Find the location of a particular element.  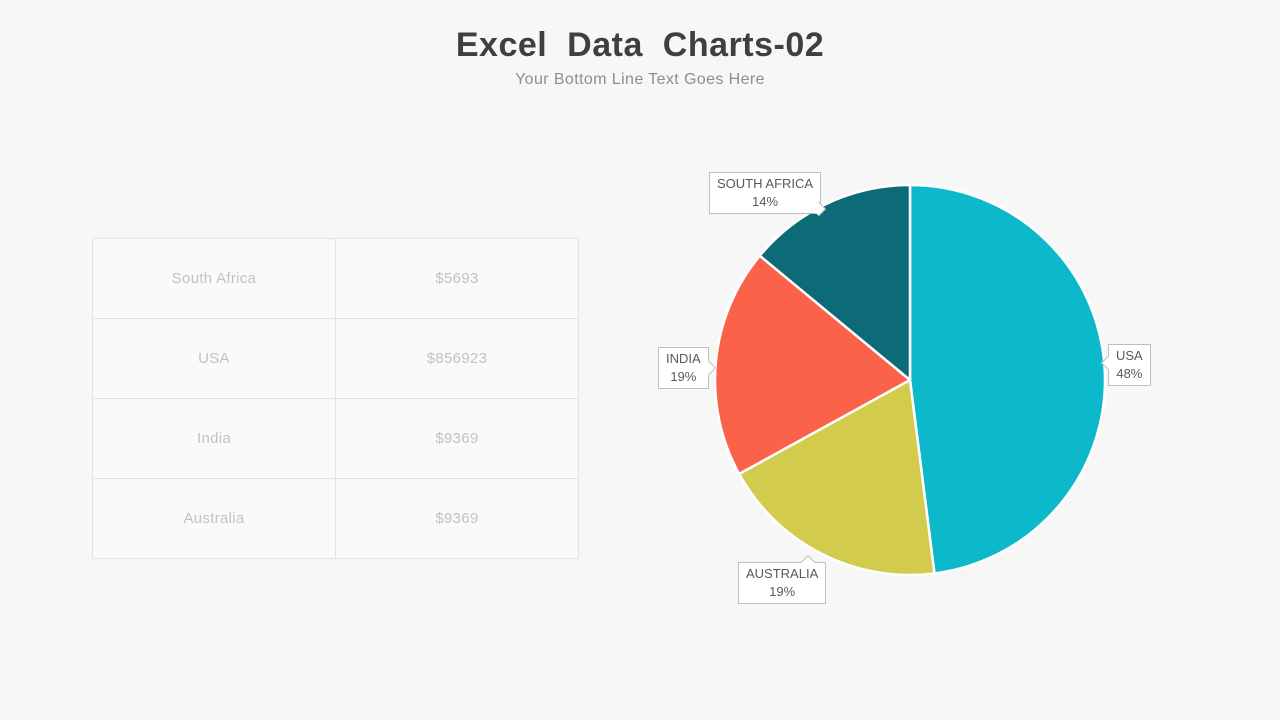

table-row: South Africa $5693 is located at coordinates (335, 278).